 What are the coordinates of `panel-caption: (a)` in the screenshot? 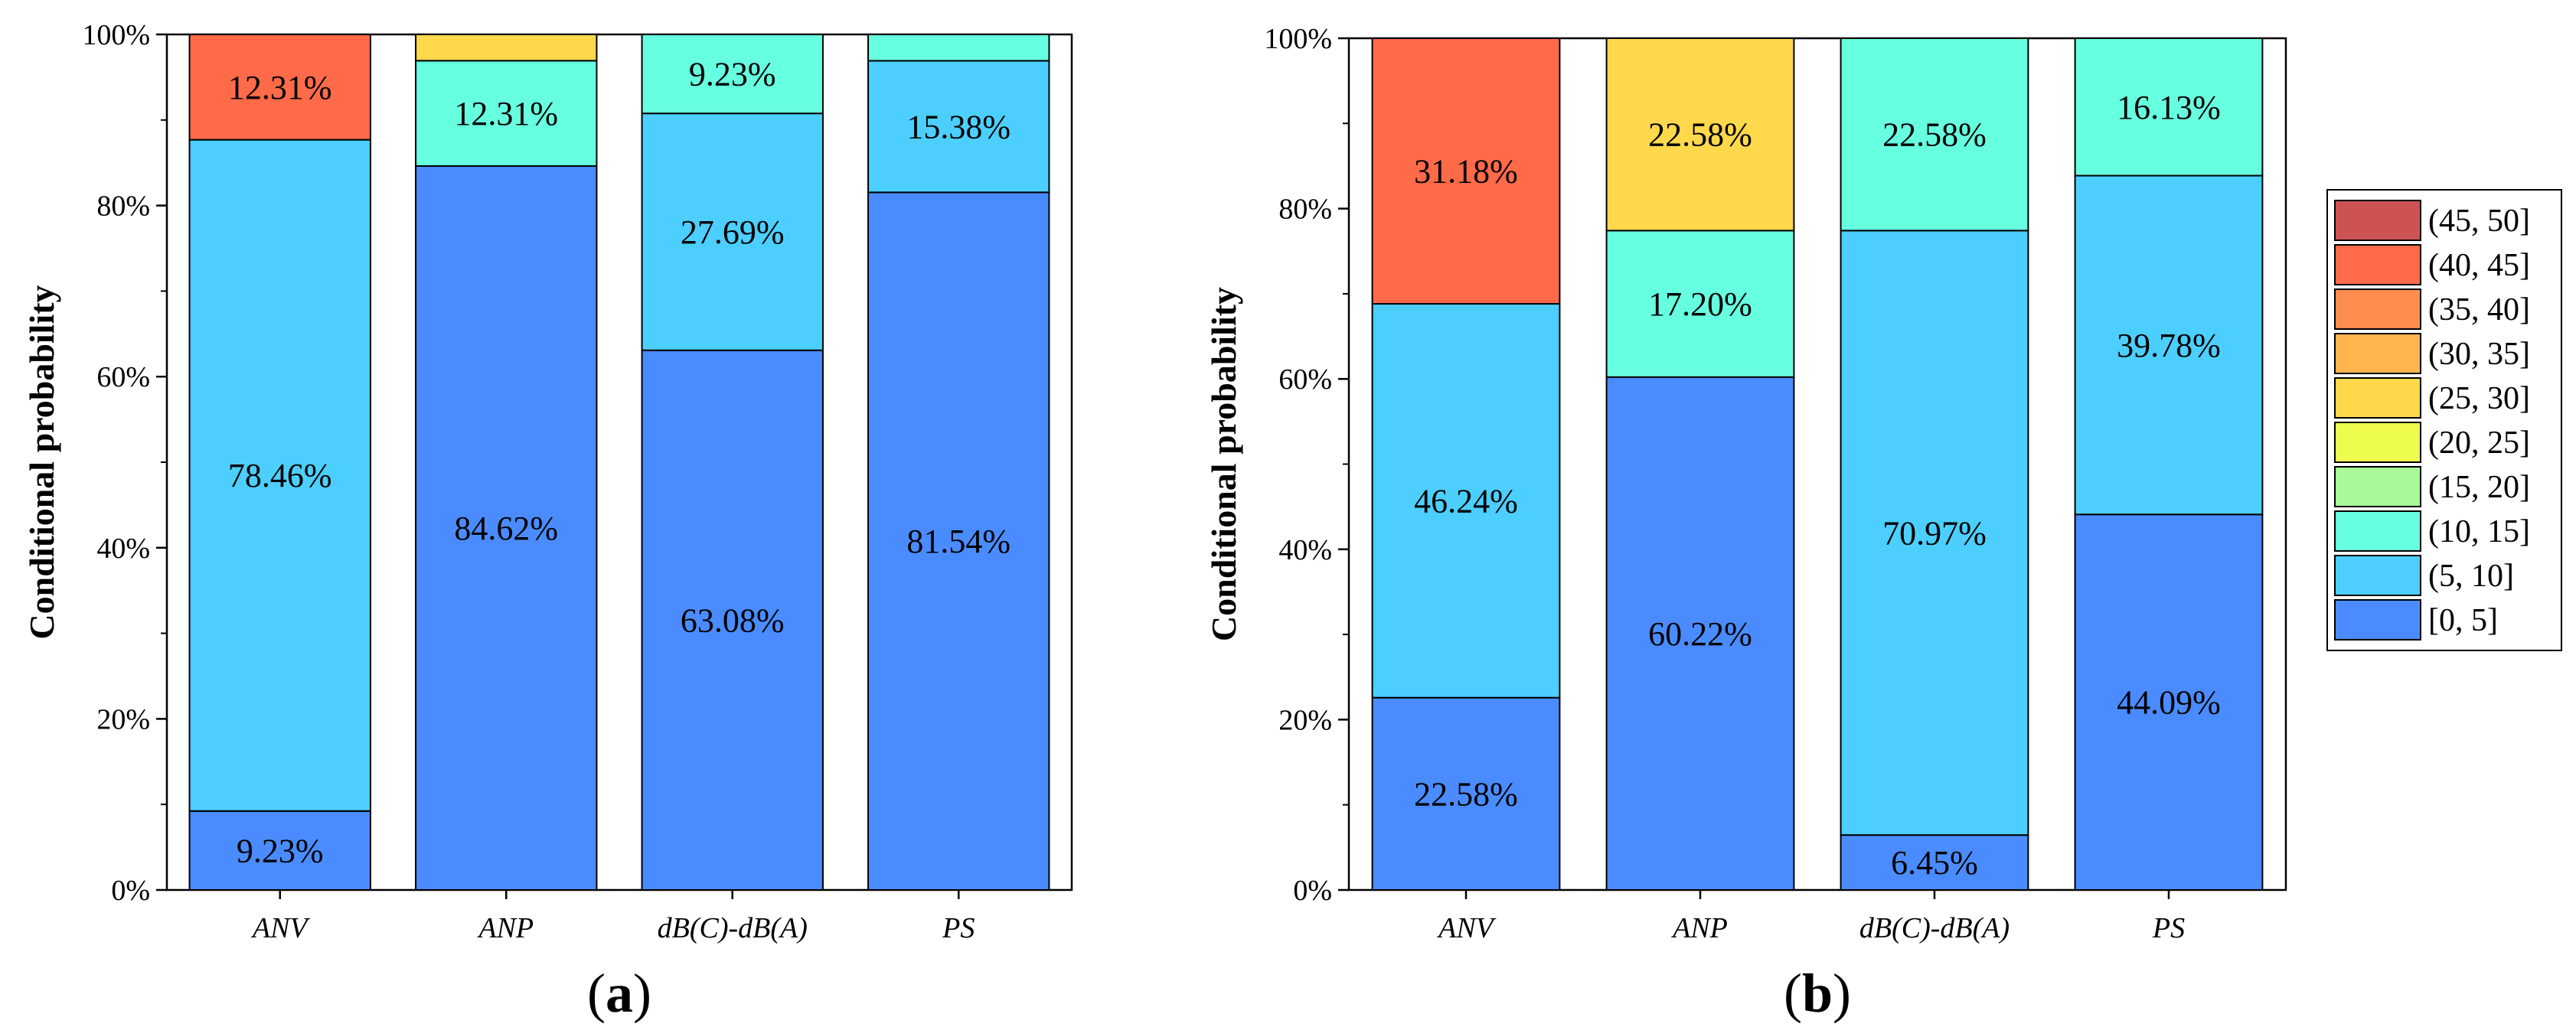 It's located at (619, 993).